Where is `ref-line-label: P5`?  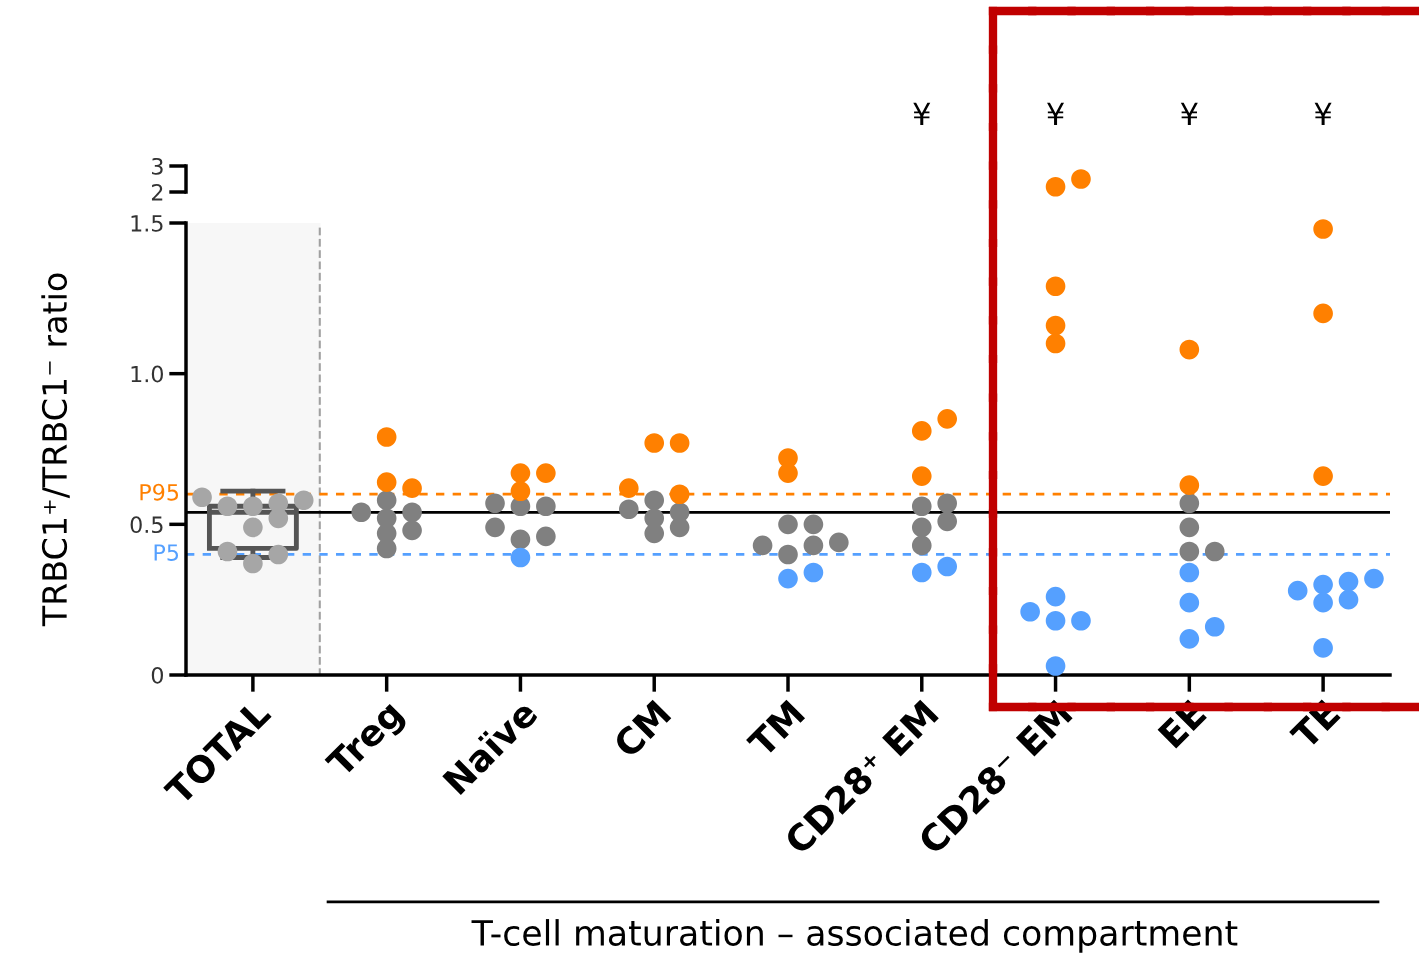 ref-line-label: P5 is located at coordinates (166, 552).